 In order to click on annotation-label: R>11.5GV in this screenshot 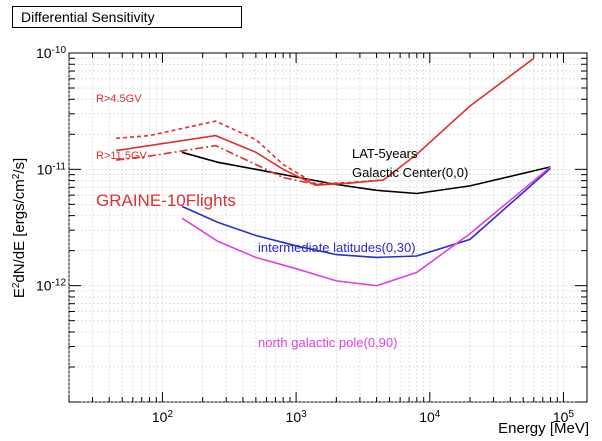, I will do `click(122, 156)`.